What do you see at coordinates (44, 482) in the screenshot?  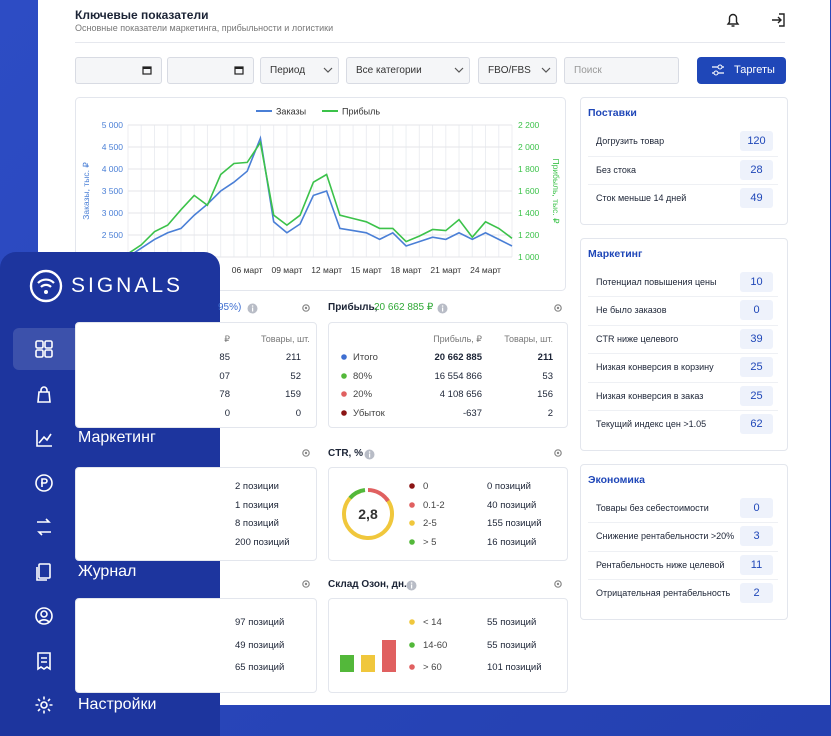 I see `menu-icon` at bounding box center [44, 482].